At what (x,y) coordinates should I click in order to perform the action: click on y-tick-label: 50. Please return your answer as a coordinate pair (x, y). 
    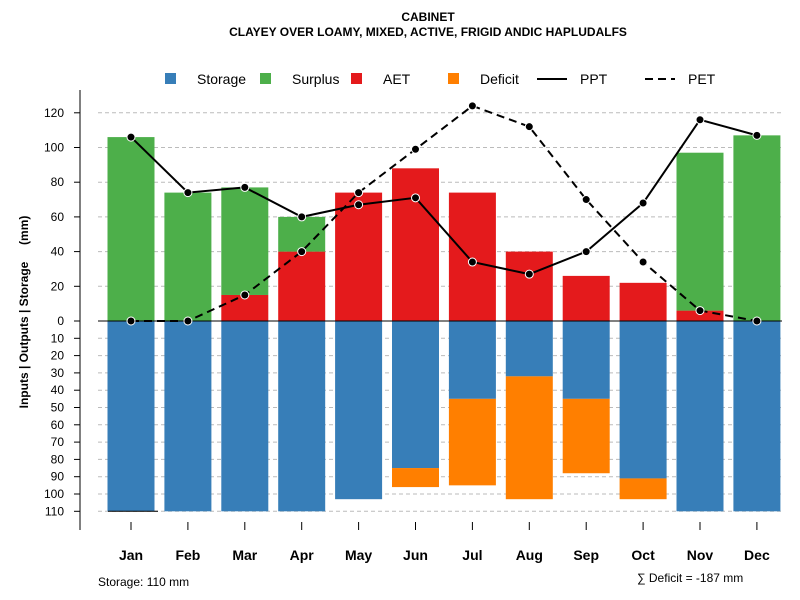
    Looking at the image, I should click on (58, 408).